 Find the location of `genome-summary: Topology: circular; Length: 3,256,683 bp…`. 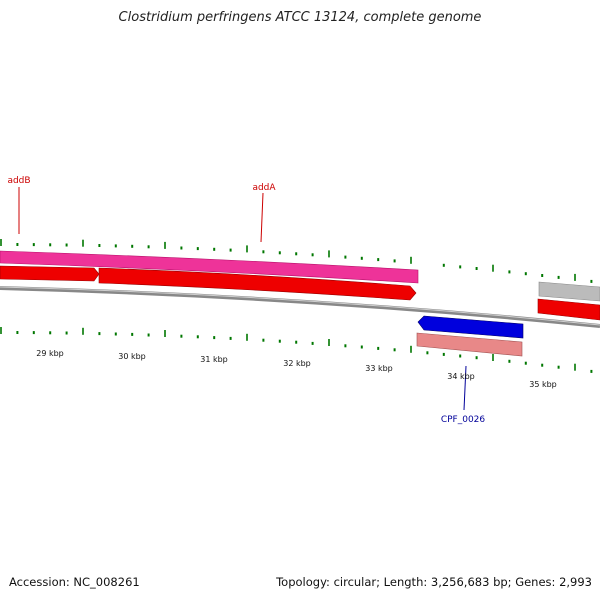

genome-summary: Topology: circular; Length: 3,256,683 bp… is located at coordinates (434, 582).